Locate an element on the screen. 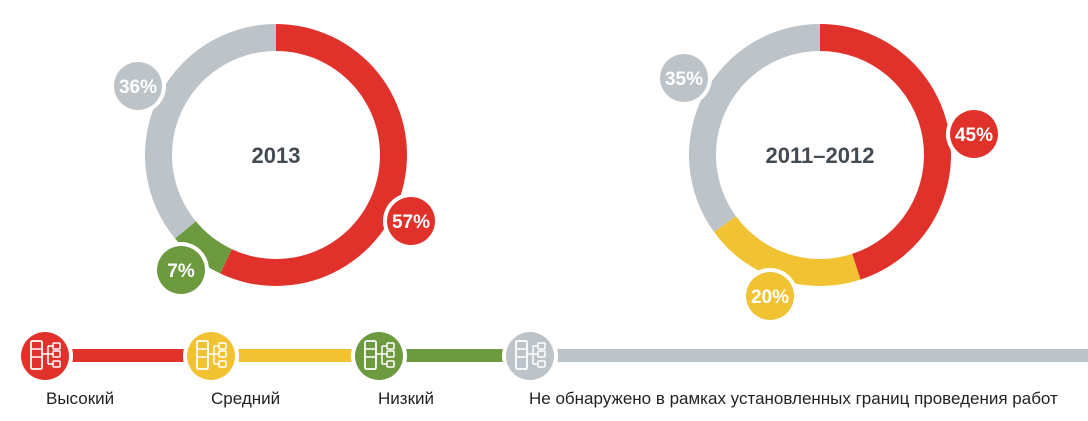  donut-title: 2011–2012 is located at coordinates (820, 155).